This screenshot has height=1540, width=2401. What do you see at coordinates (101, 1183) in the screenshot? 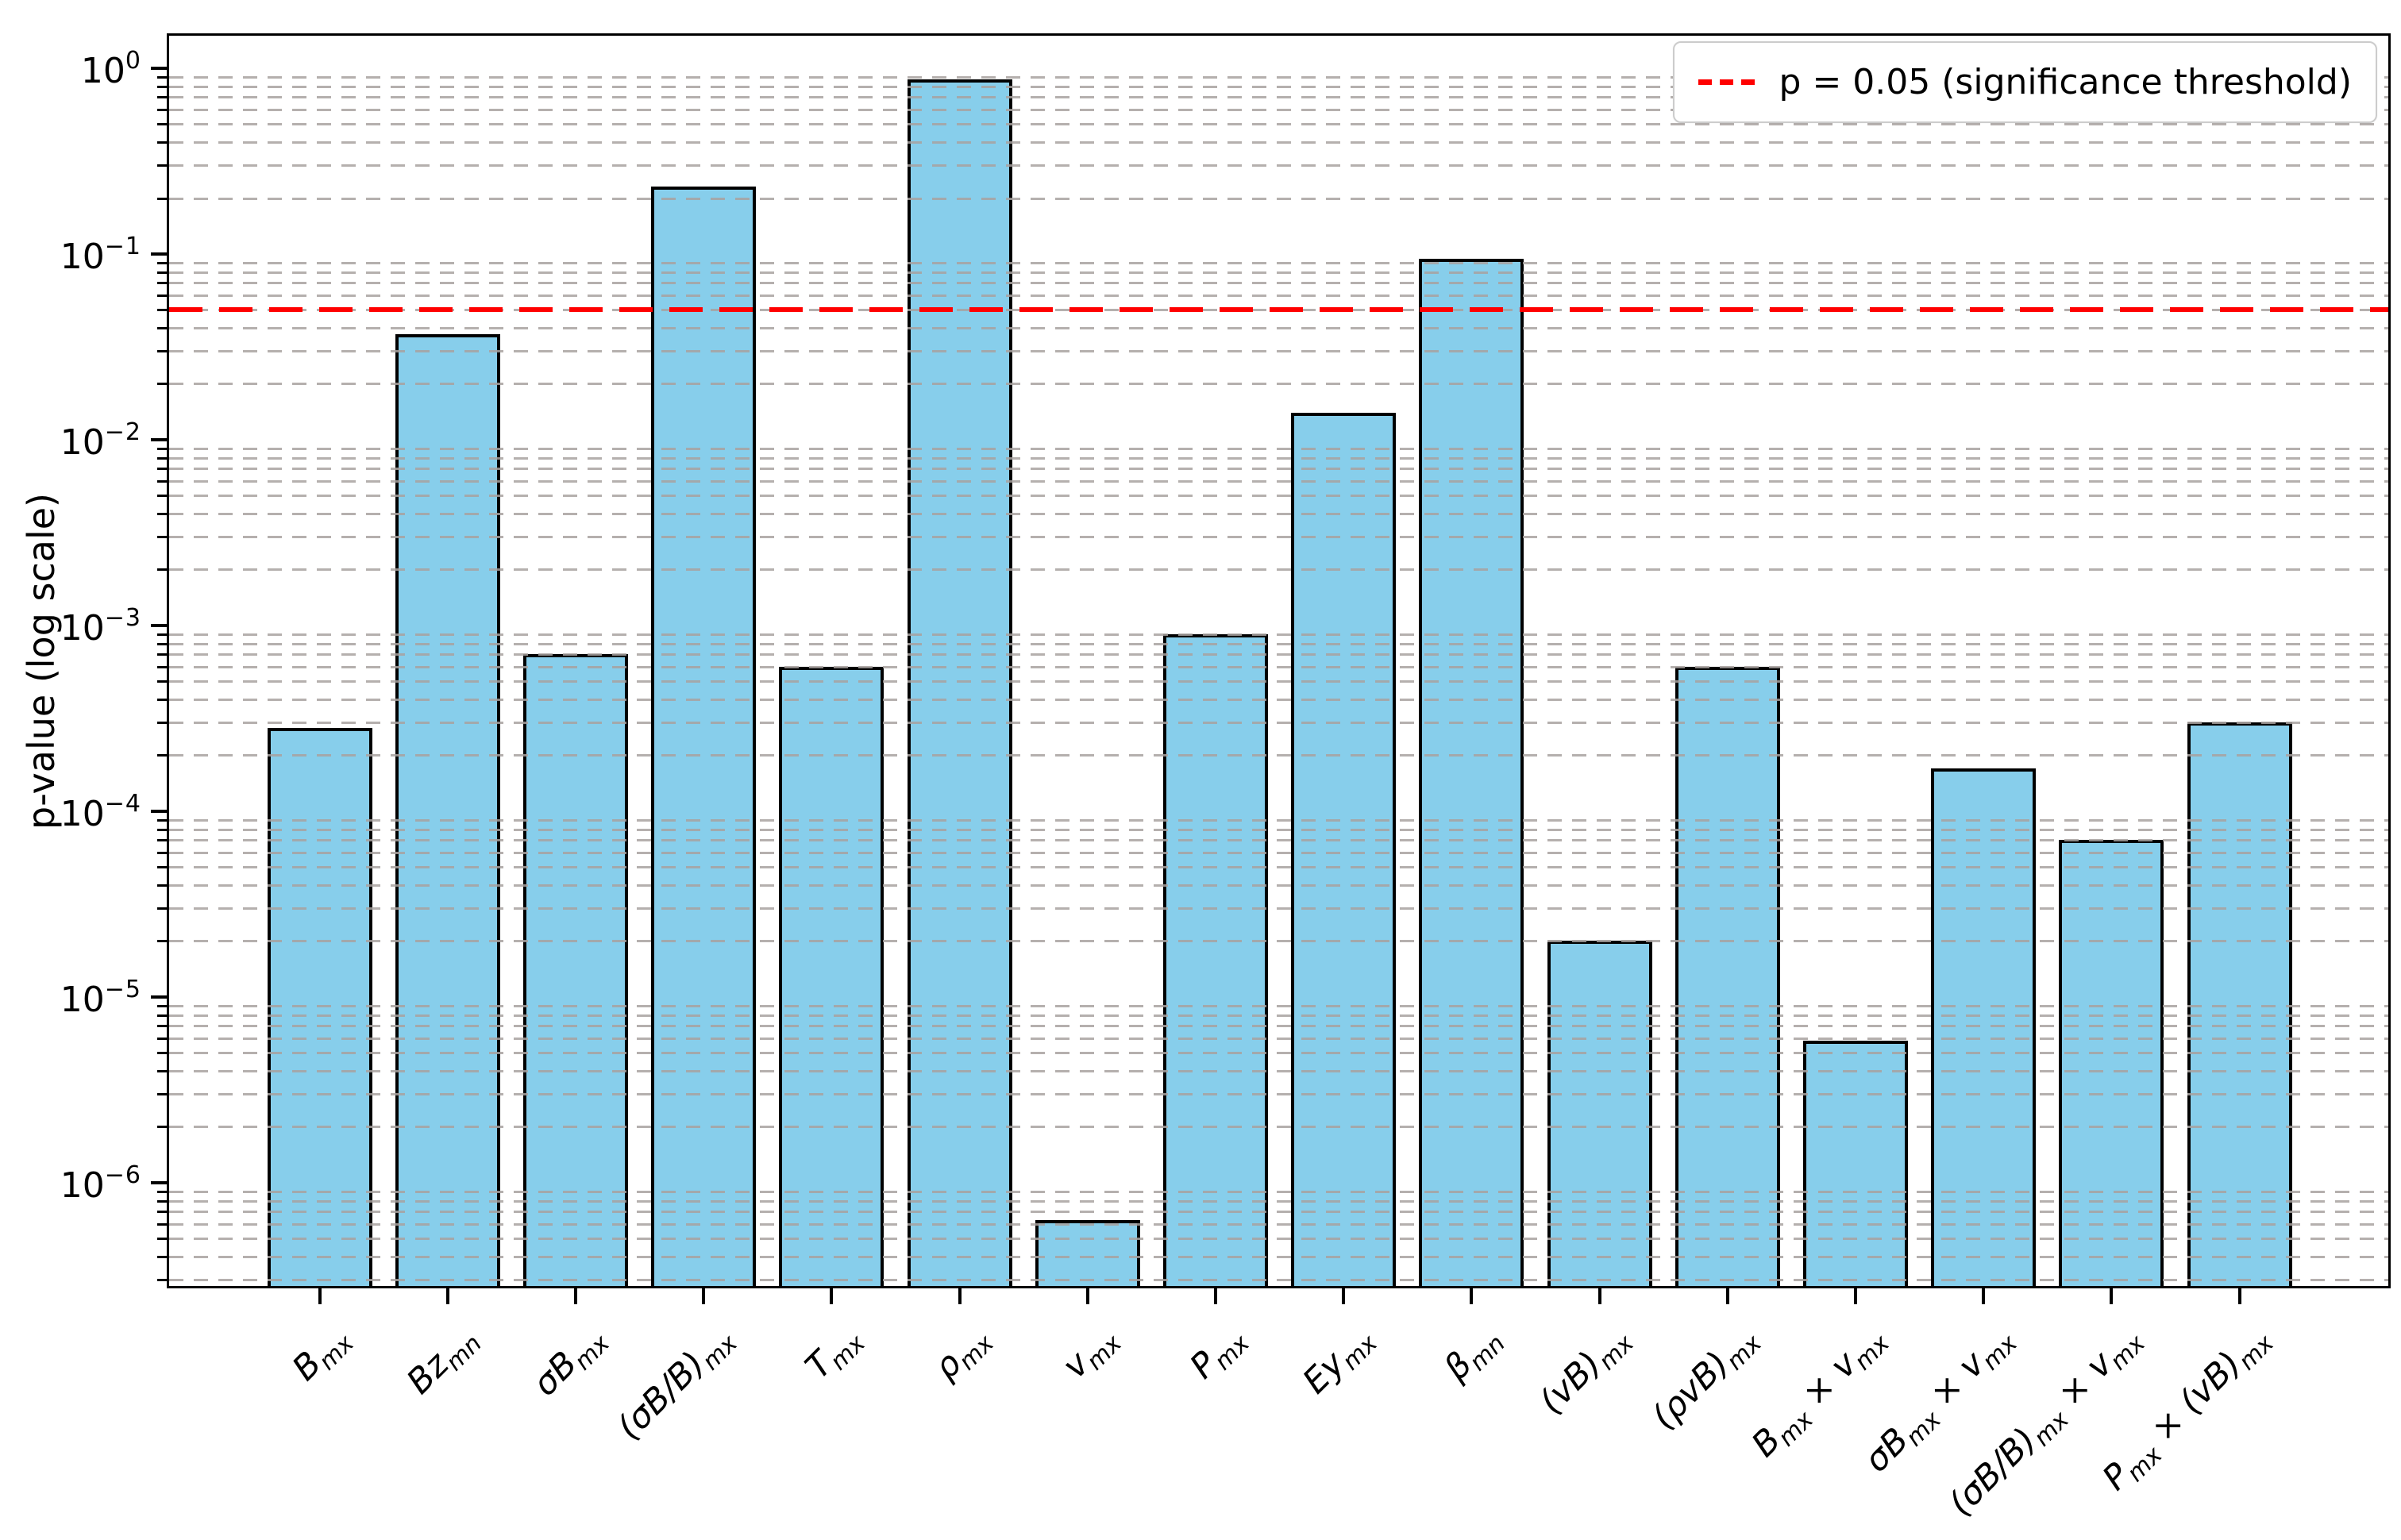
I see `y-tick-label: 10⁻⁶` at bounding box center [101, 1183].